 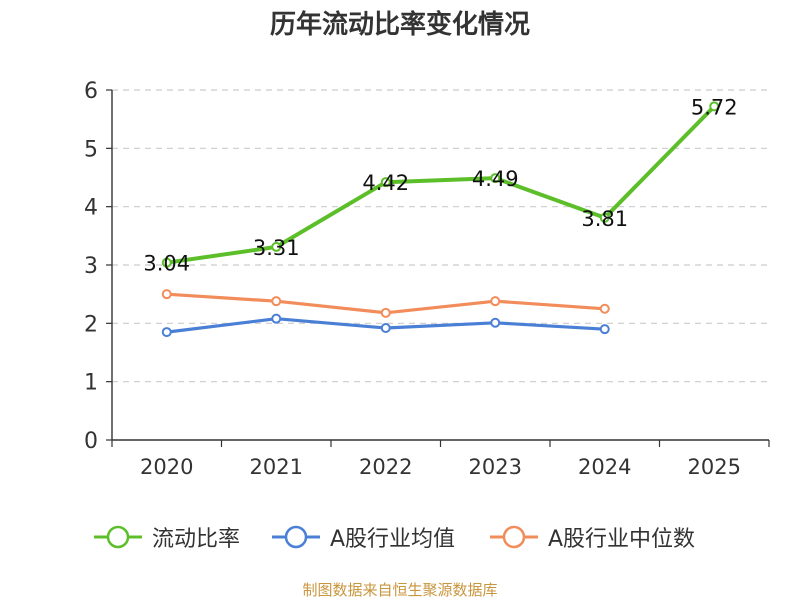 What do you see at coordinates (622, 539) in the screenshot?
I see `legend-label: A股行业中位数` at bounding box center [622, 539].